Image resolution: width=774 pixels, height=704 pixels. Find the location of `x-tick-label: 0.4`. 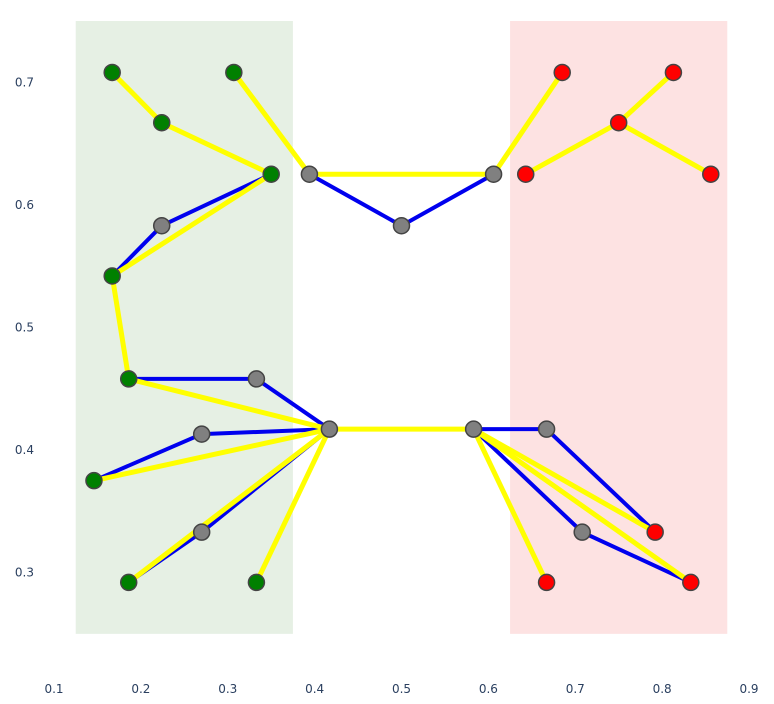

x-tick-label: 0.4 is located at coordinates (314, 689).